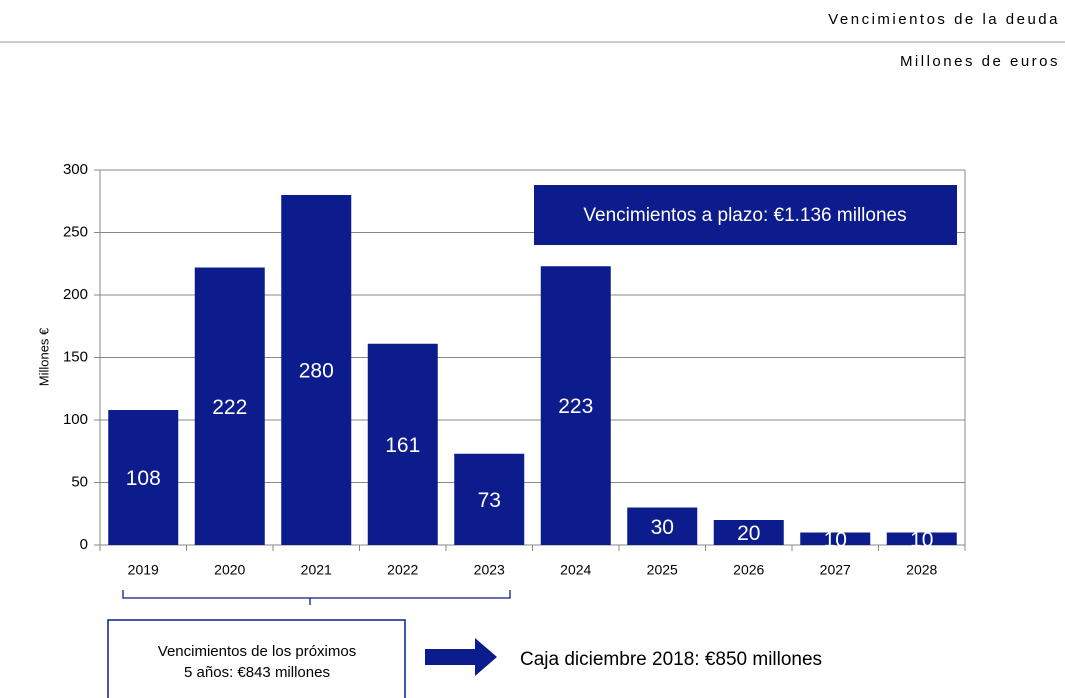 The image size is (1065, 698). I want to click on x-tick-label: 2027, so click(835, 570).